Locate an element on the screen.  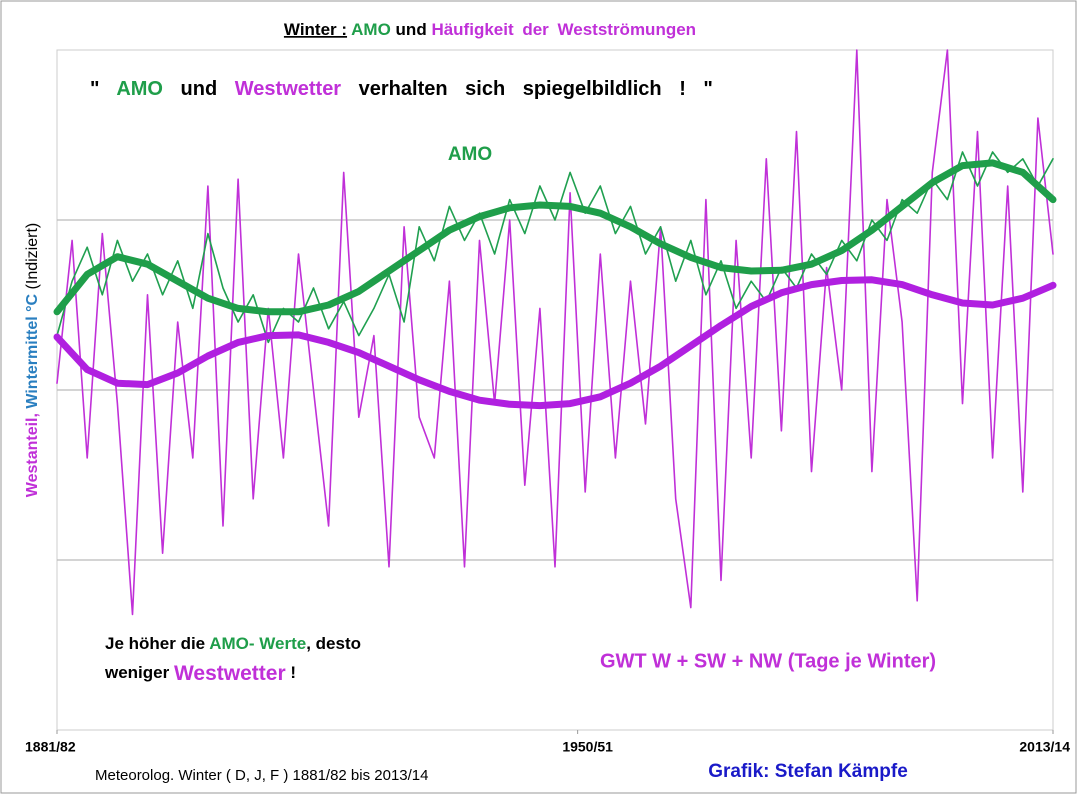
note-part: , desto is located at coordinates (333, 643).